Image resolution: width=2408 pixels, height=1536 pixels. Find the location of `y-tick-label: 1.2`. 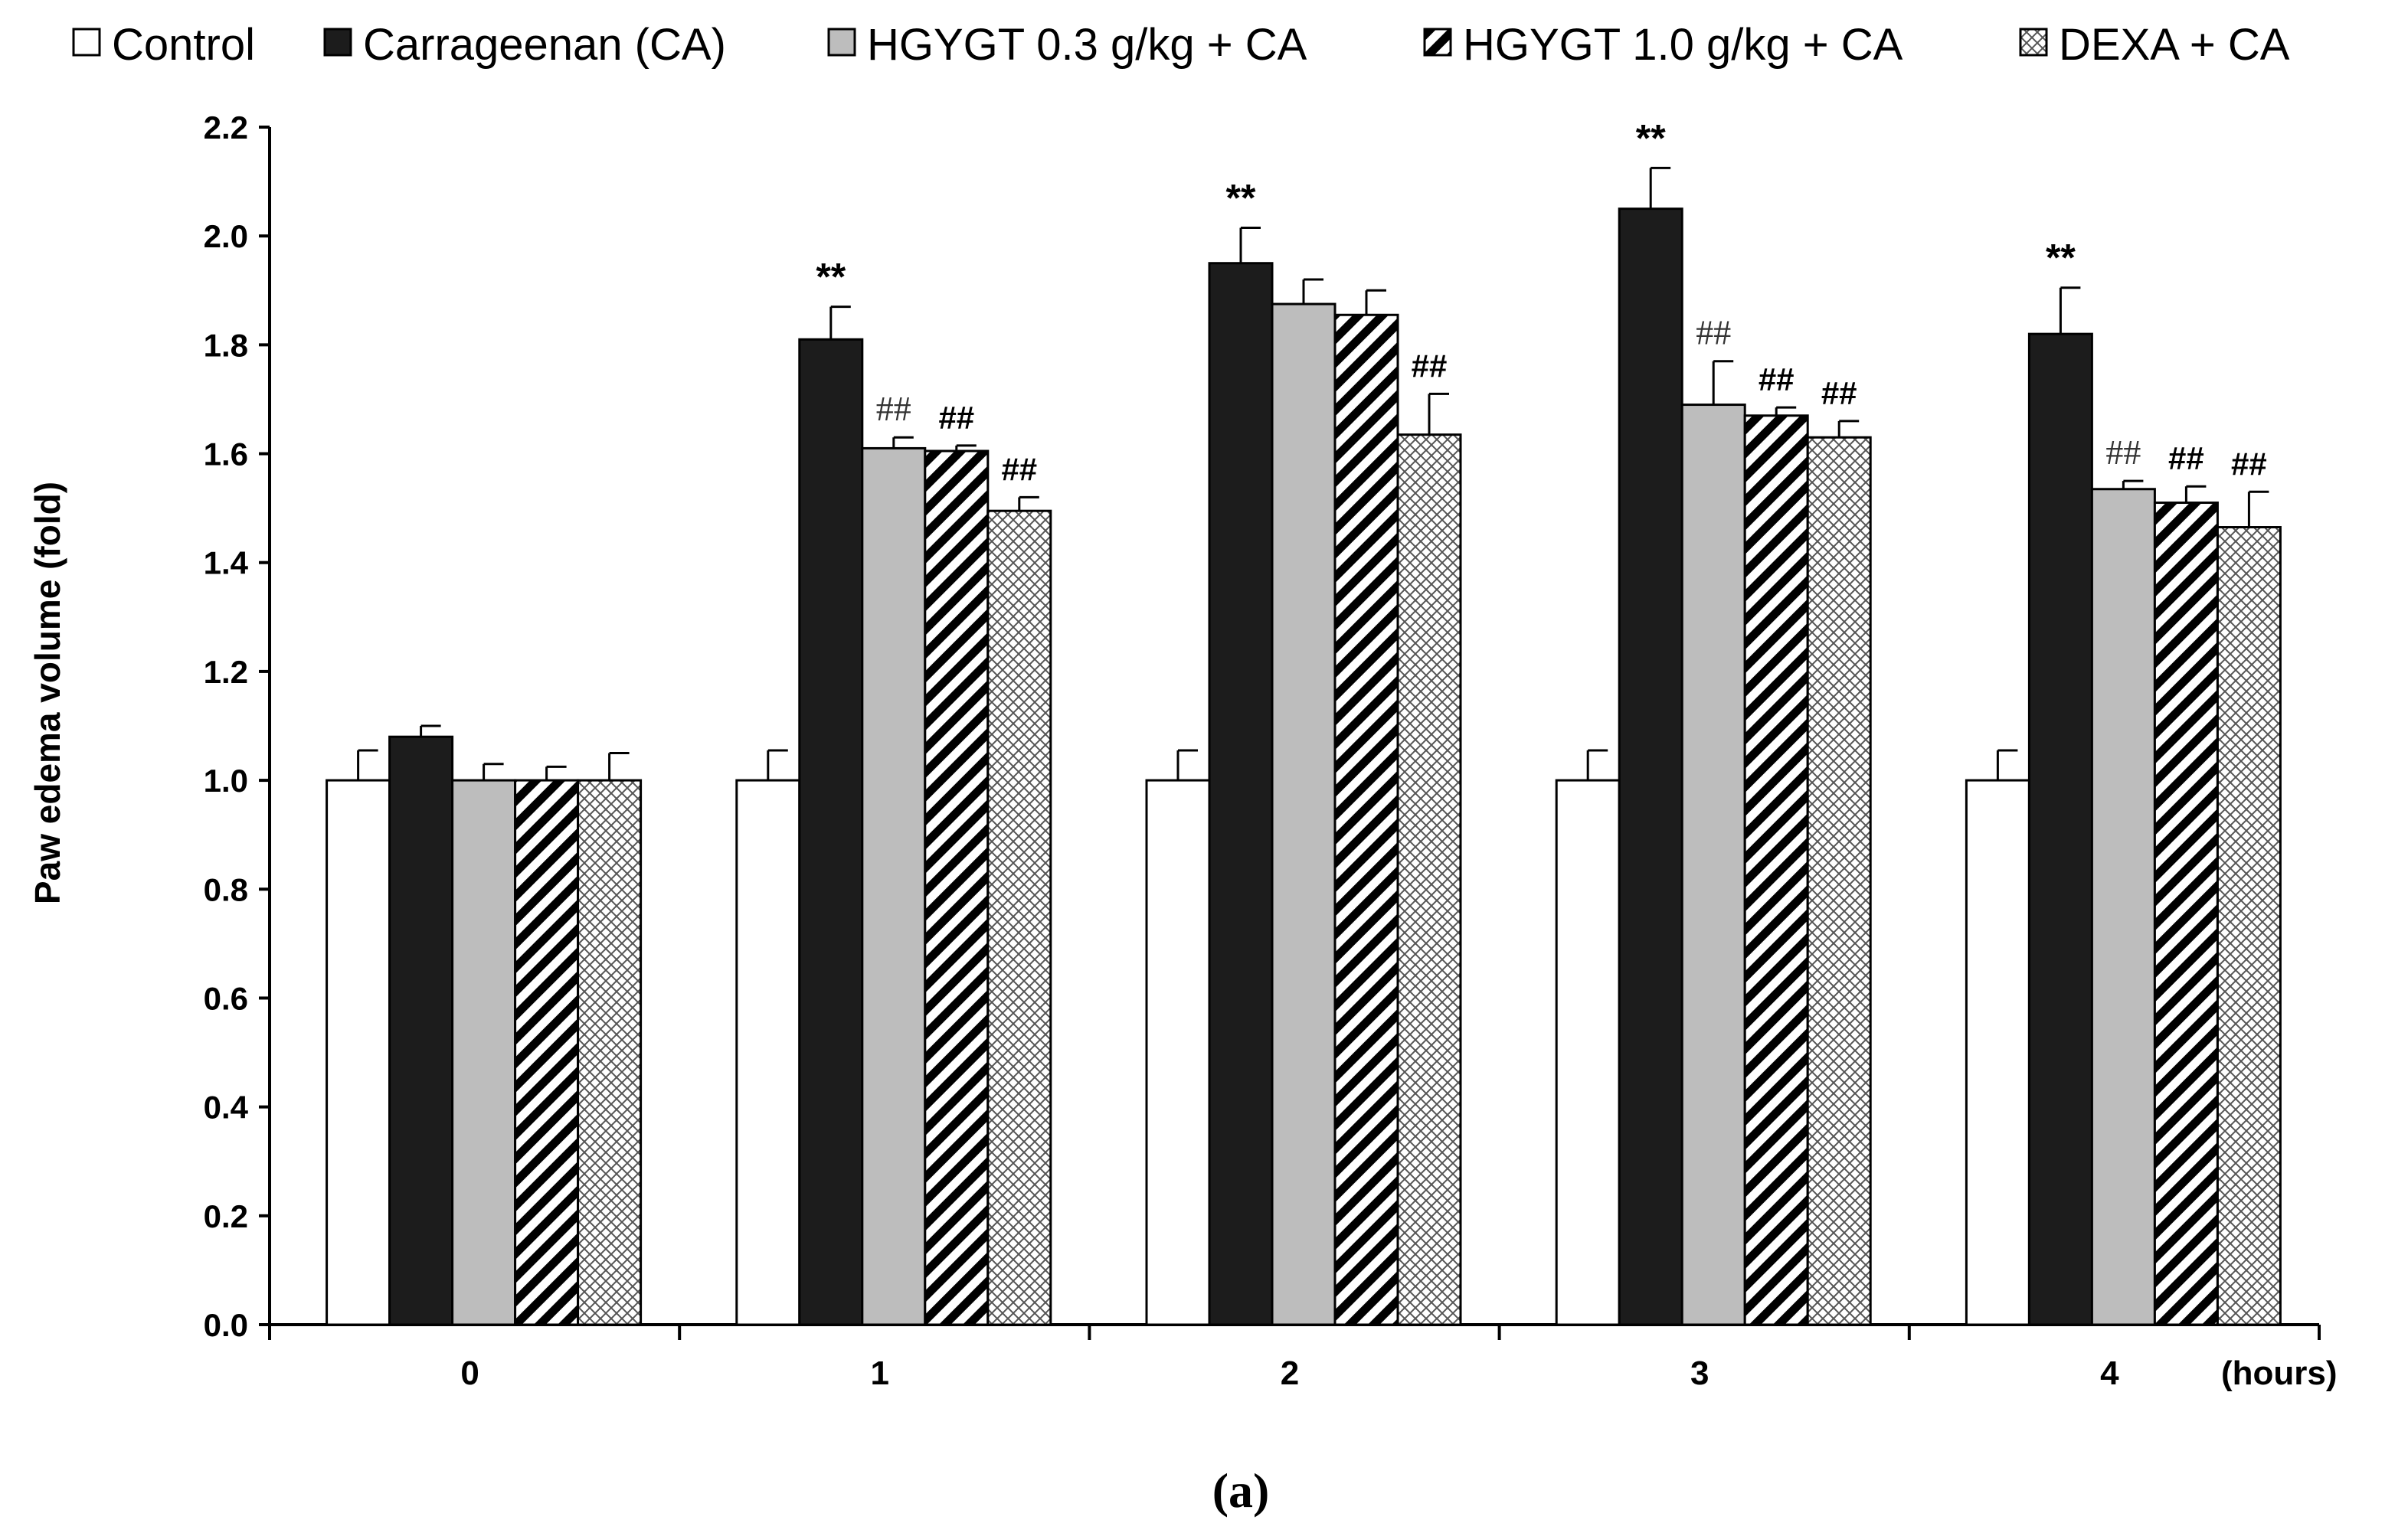

y-tick-label: 1.2 is located at coordinates (226, 672).